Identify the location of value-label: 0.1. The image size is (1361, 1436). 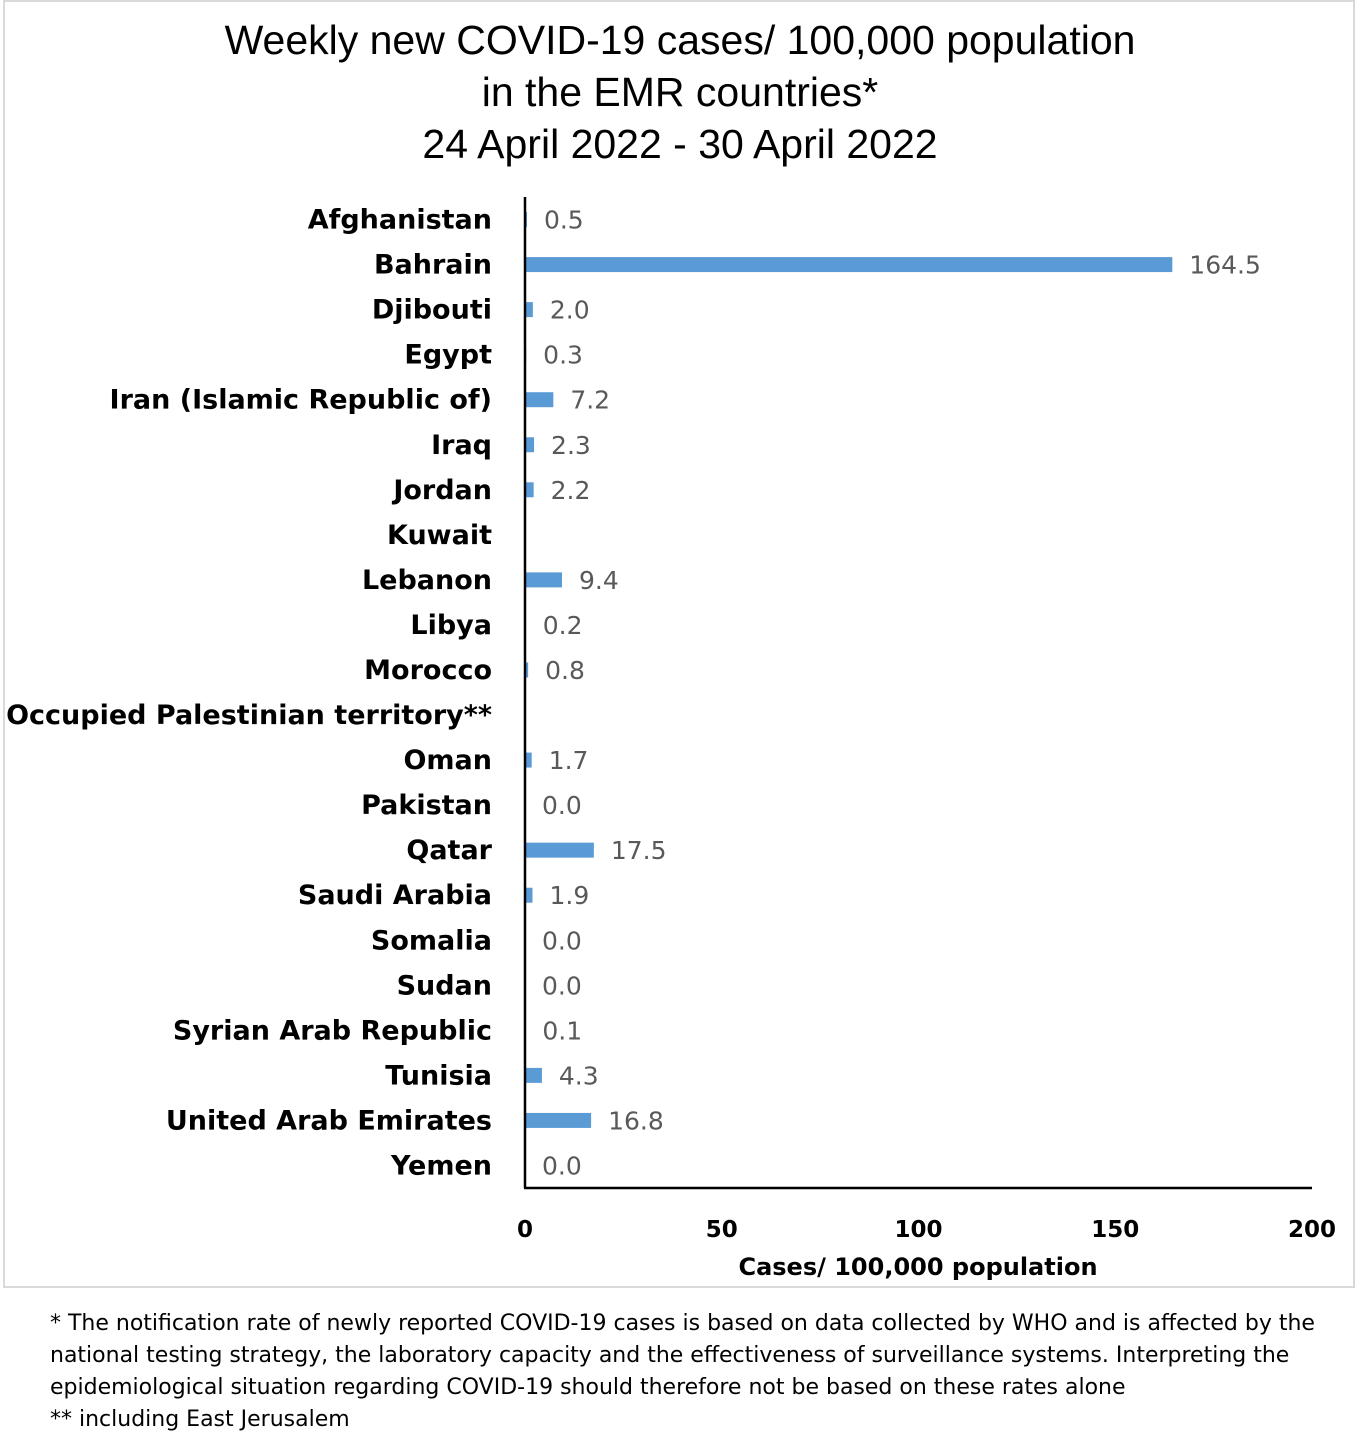
(562, 1030).